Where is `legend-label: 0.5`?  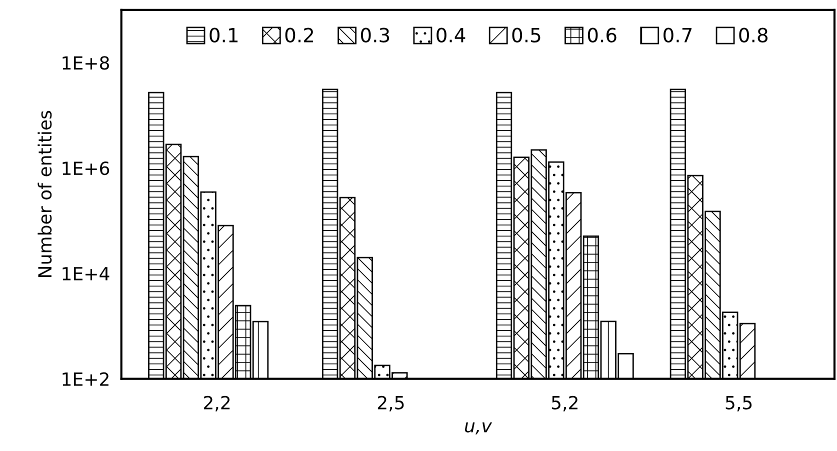 legend-label: 0.5 is located at coordinates (526, 35).